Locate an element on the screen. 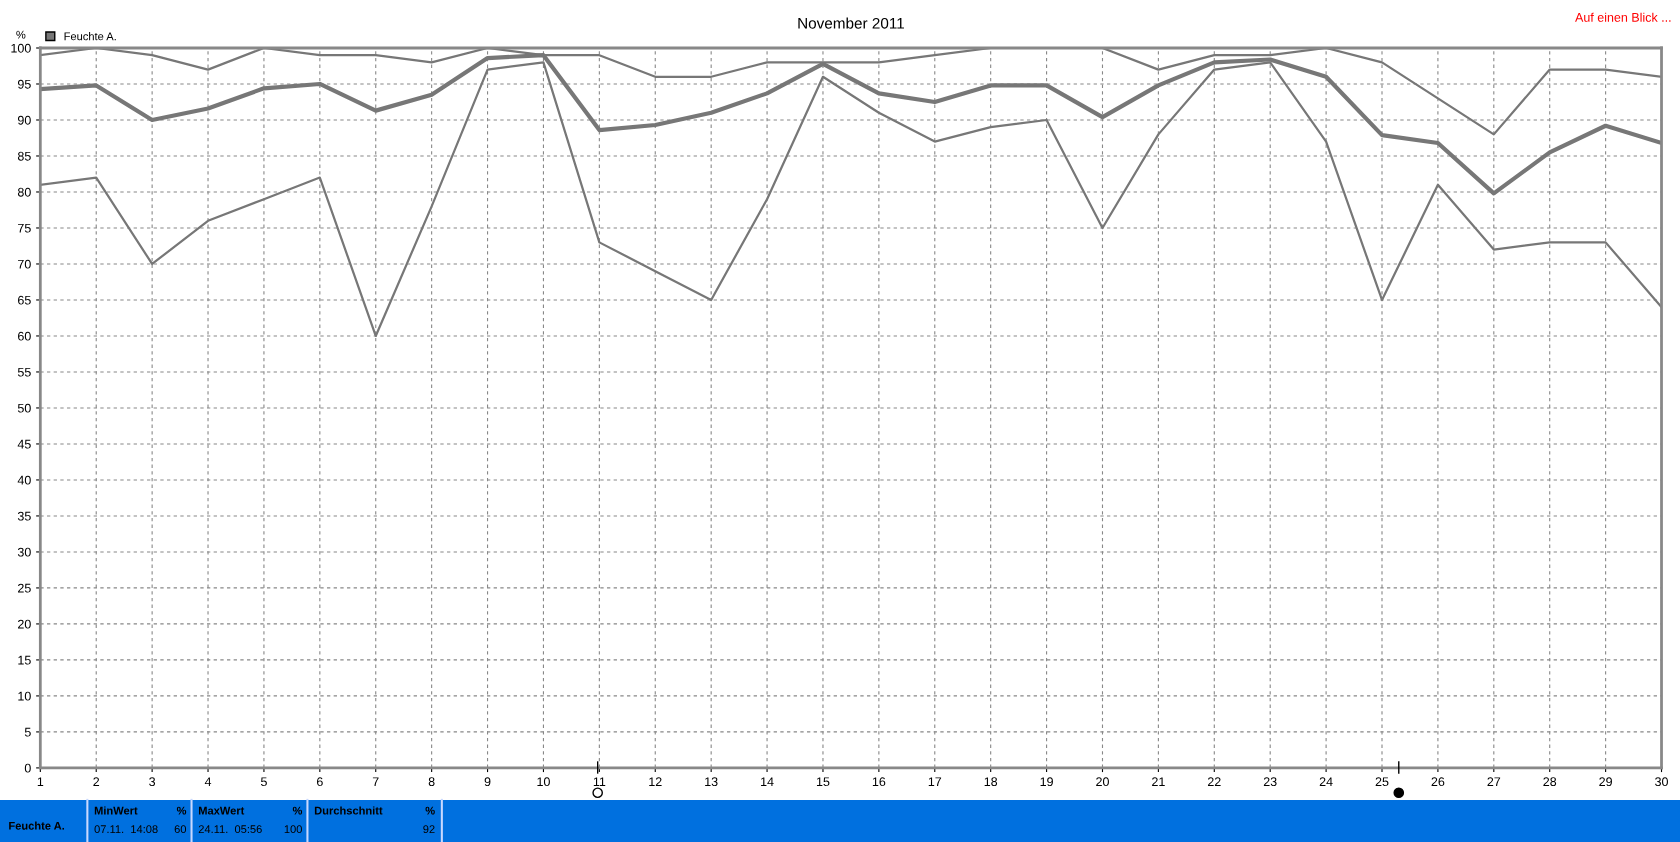  x-tick-label: 19 is located at coordinates (1046, 782).